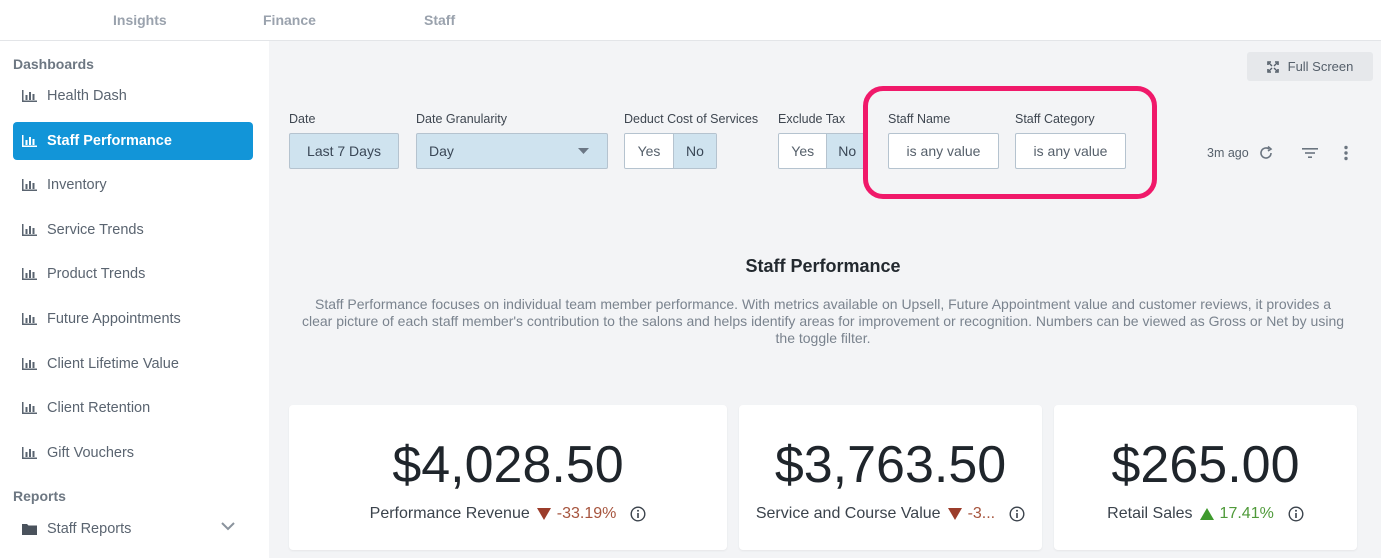  I want to click on exclude-tax-toggle: Yes No, so click(823, 151).